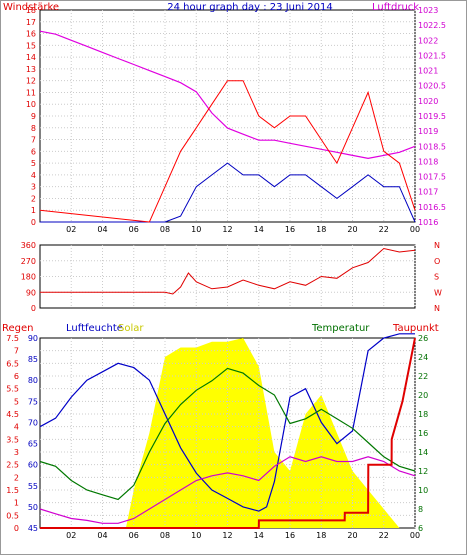  Describe the element at coordinates (131, 328) in the screenshot. I see `solar-label: Solar` at that location.